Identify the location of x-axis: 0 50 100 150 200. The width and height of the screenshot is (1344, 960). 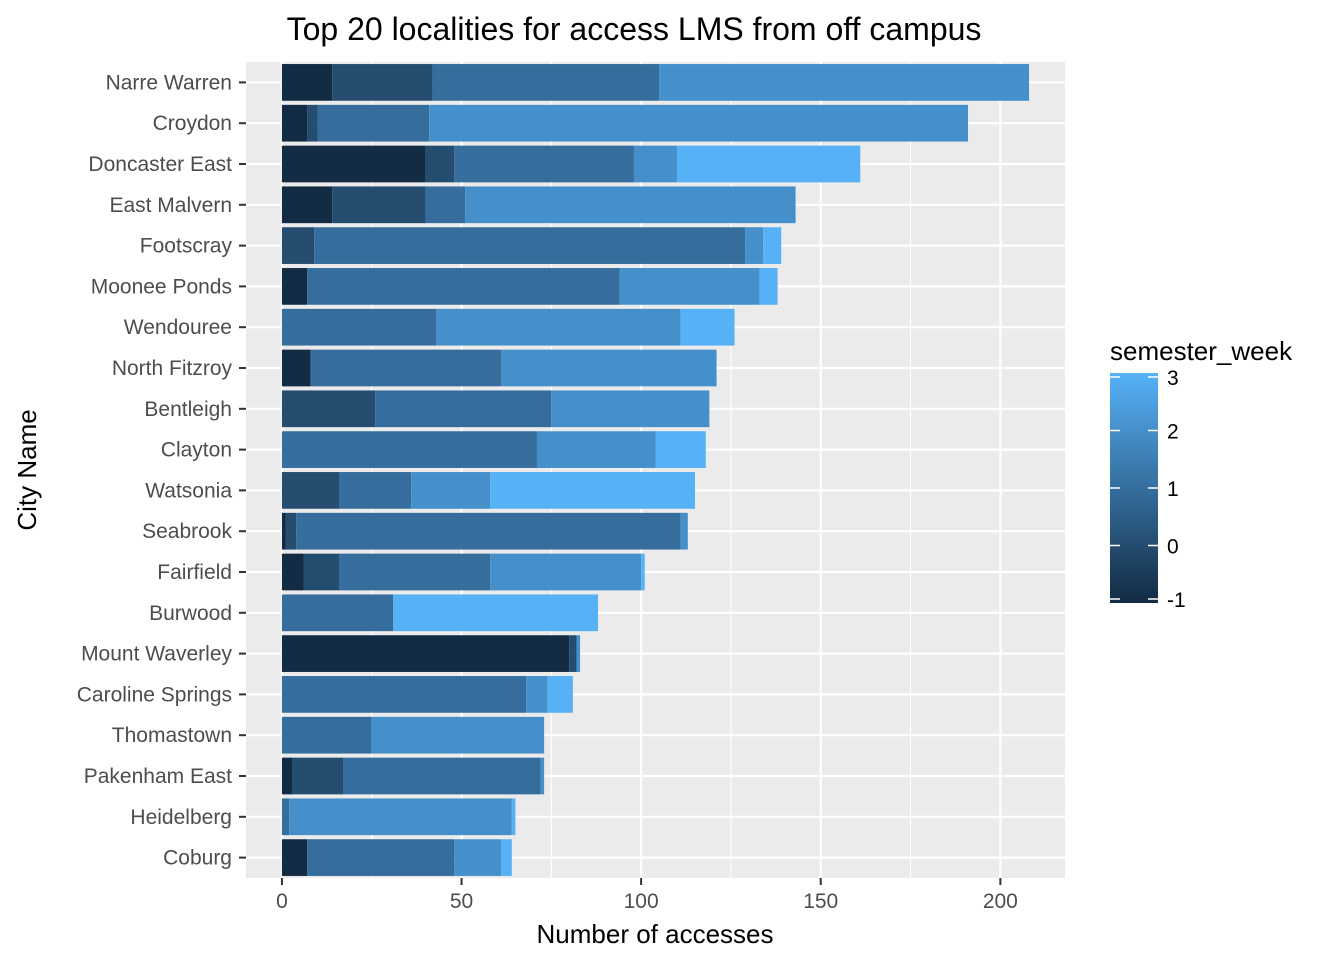
(647, 895).